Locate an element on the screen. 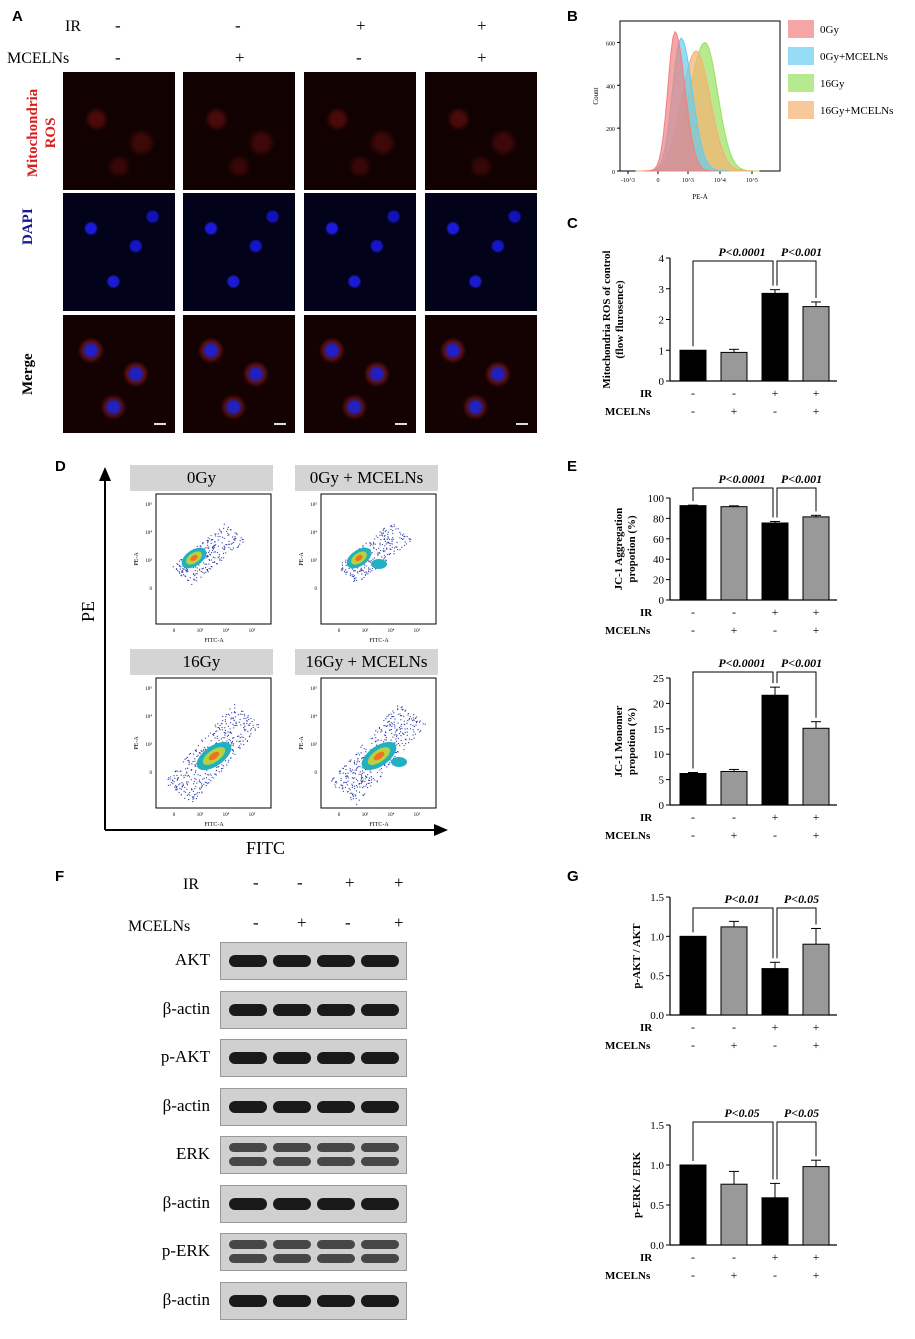  scatter-x-tick: 10⁵ is located at coordinates (417, 631).